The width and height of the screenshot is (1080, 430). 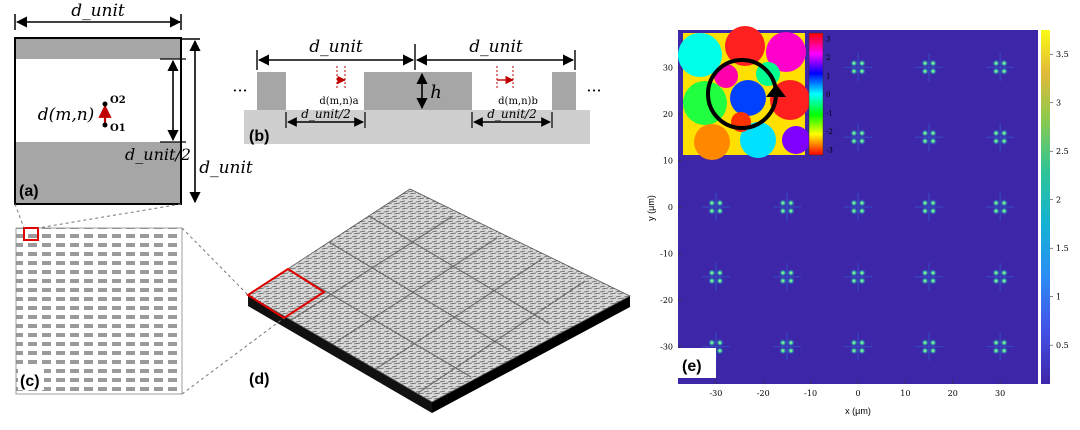 What do you see at coordinates (1062, 248) in the screenshot?
I see `colorbar-tick-label: 1.5` at bounding box center [1062, 248].